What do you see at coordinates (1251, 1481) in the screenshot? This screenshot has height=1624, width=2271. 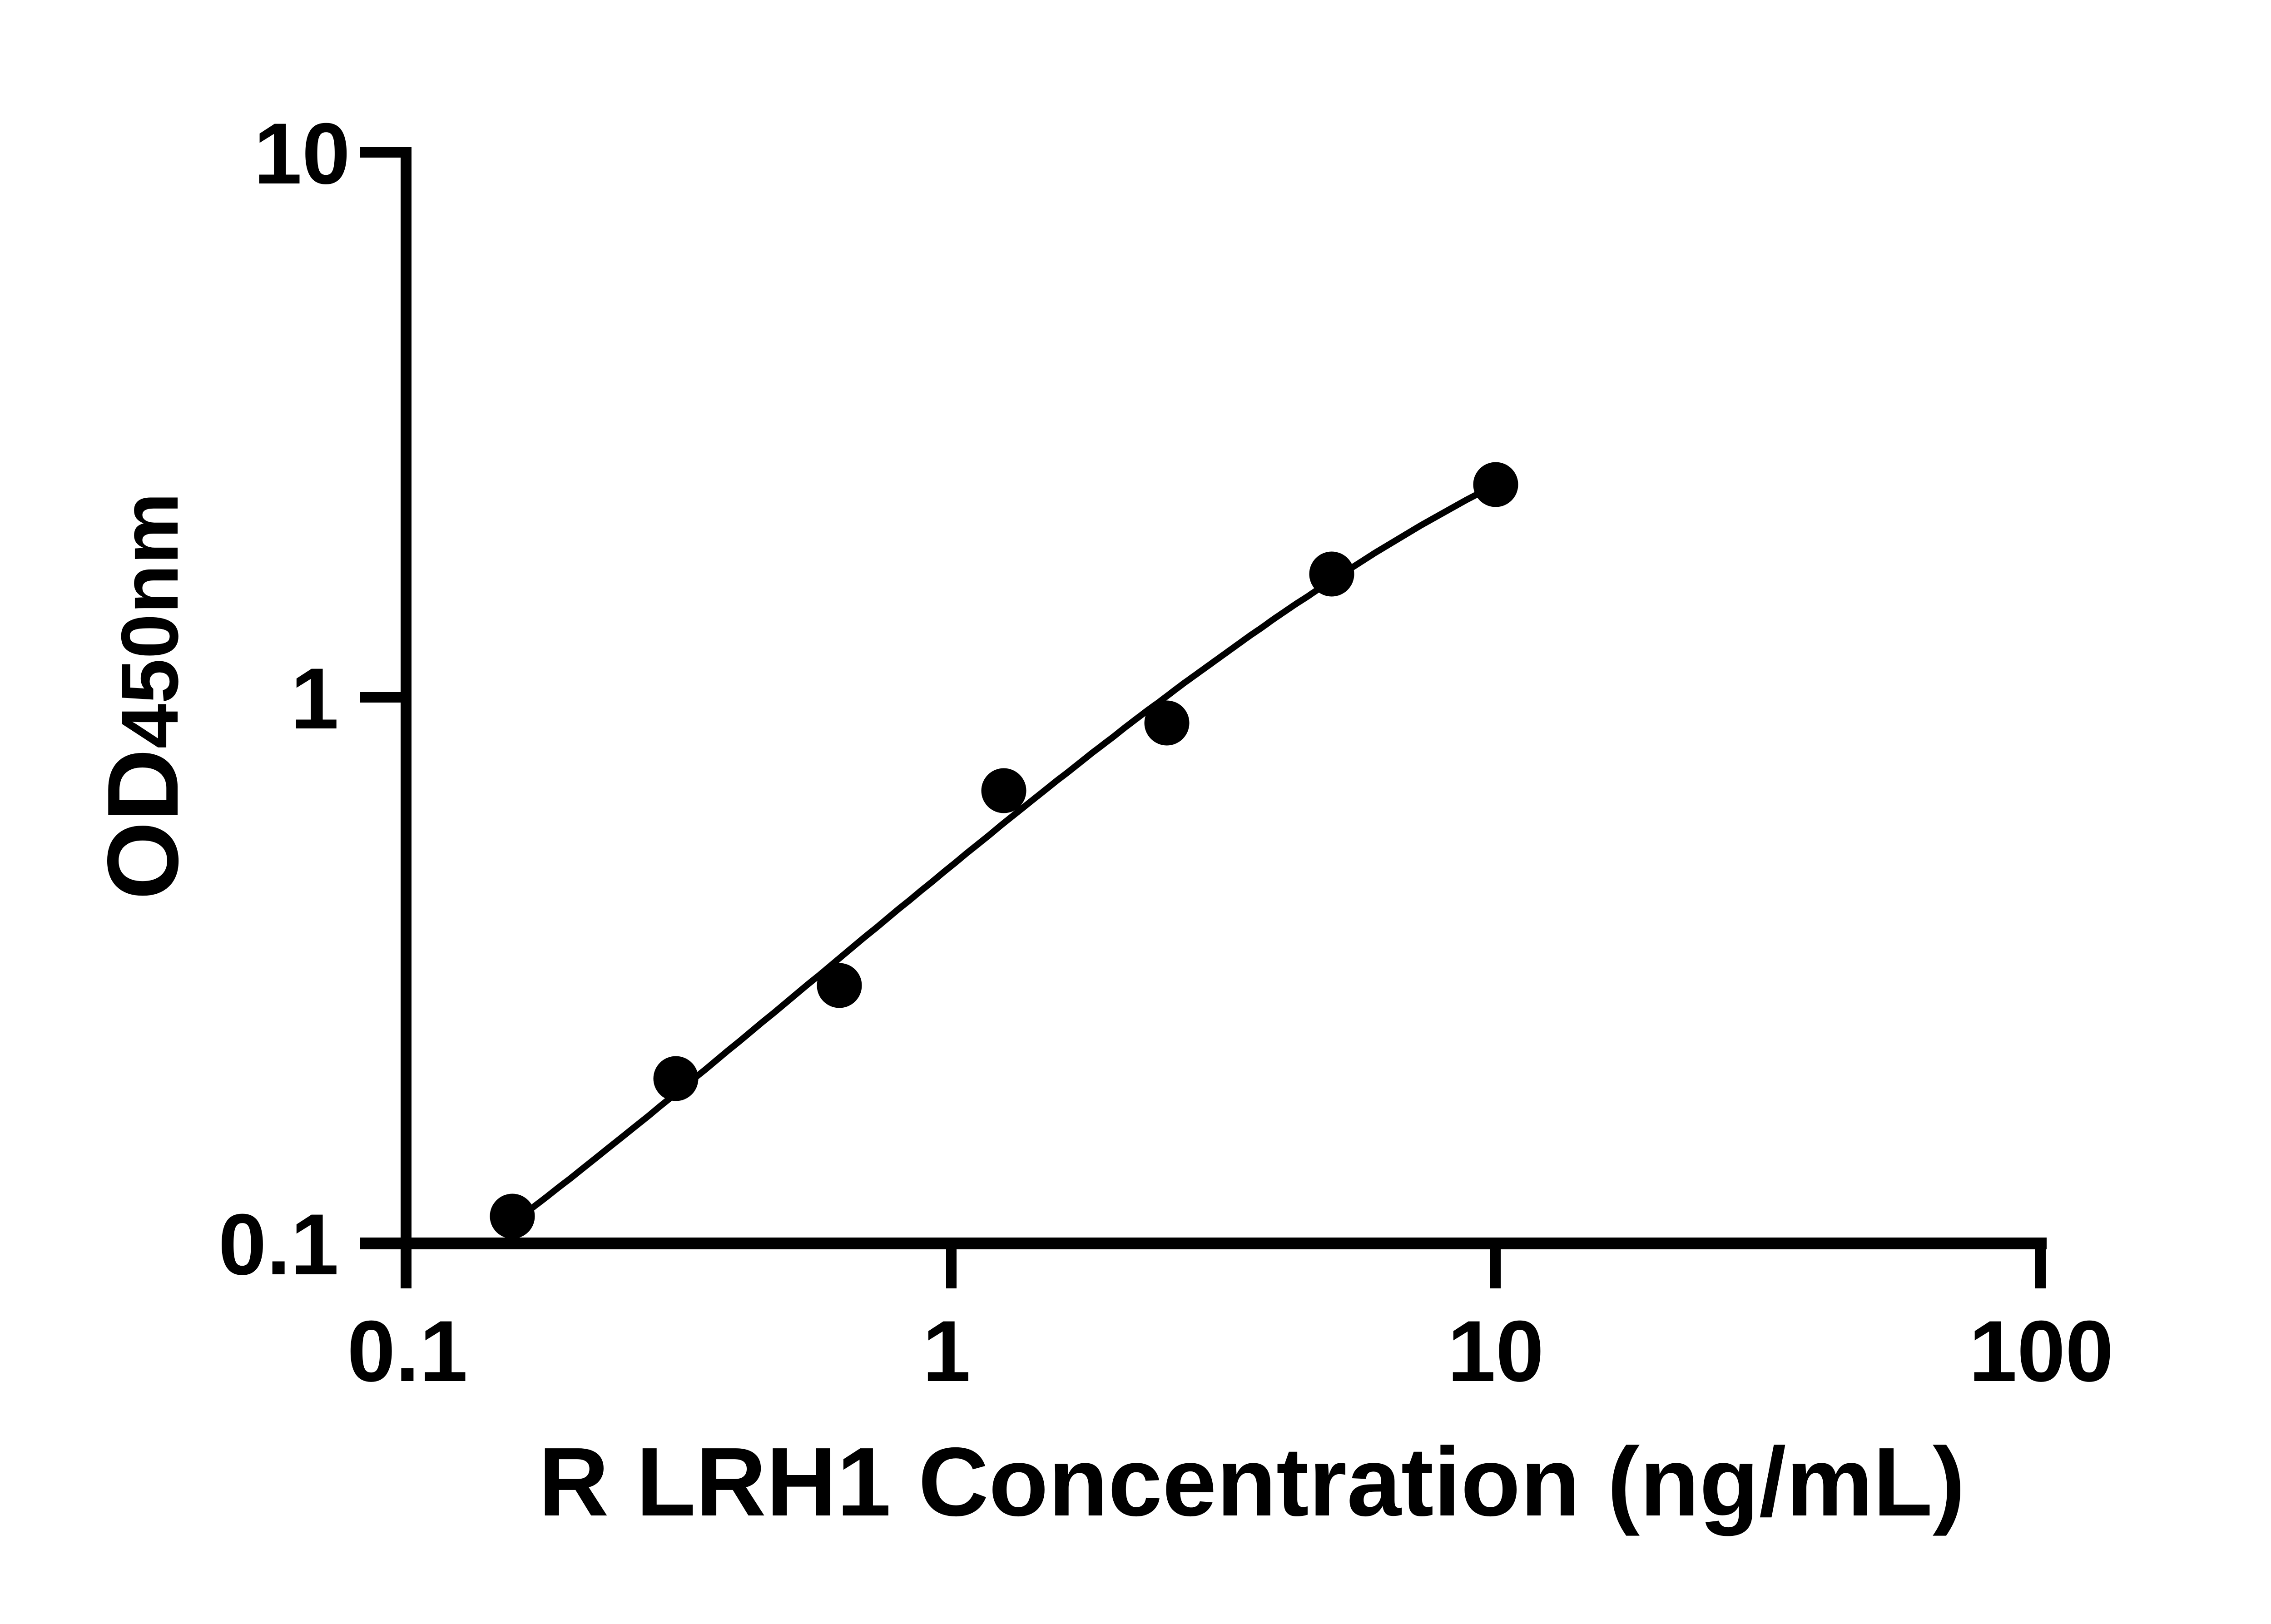 I see `svg-text: R LRH1 Concentration (ng/mL)` at bounding box center [1251, 1481].